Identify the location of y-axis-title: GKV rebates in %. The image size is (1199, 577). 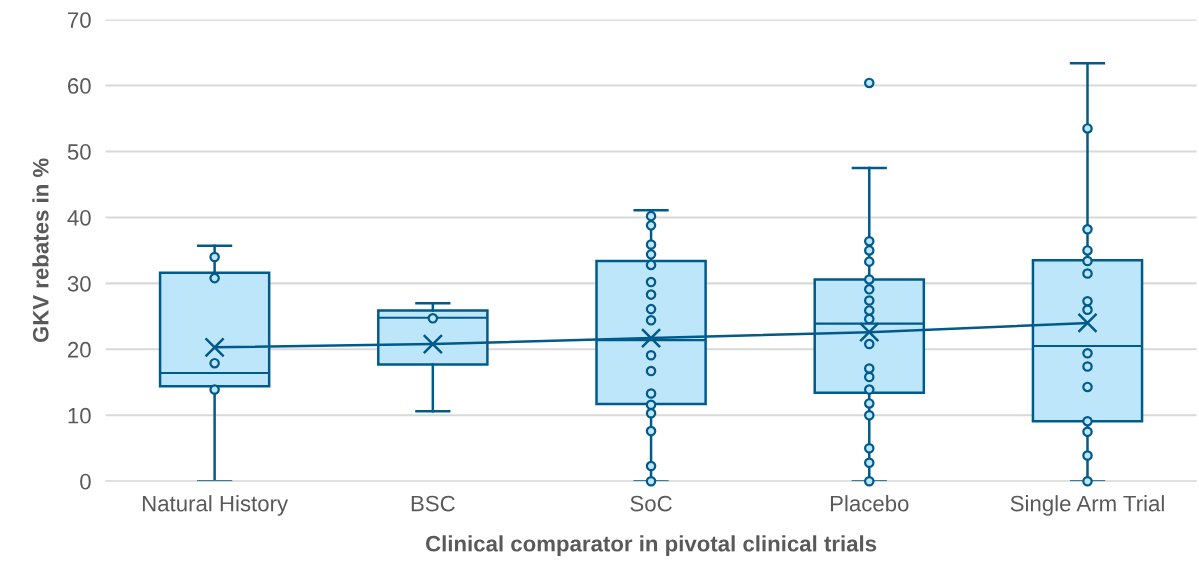
(40, 250).